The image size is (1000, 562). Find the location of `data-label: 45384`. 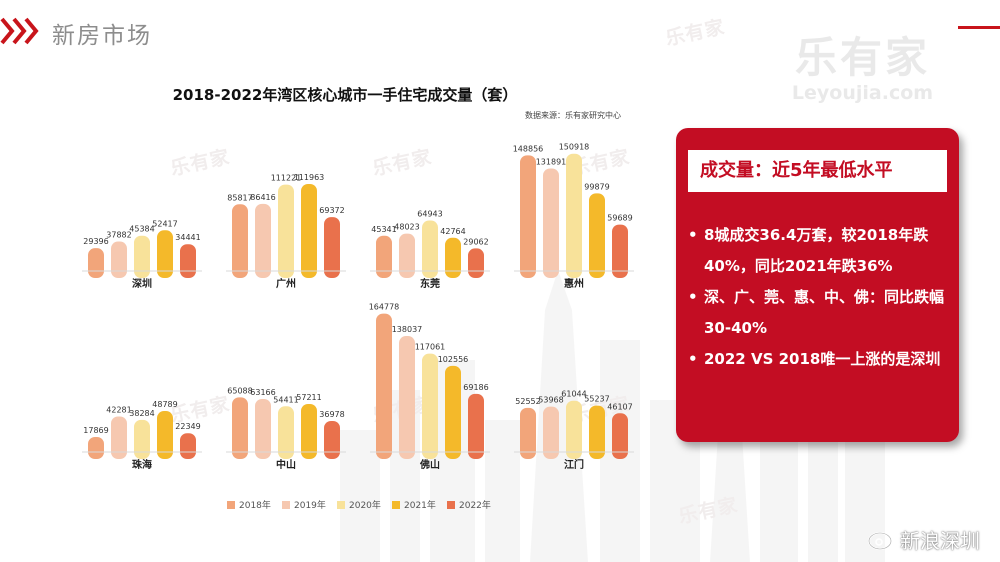

data-label: 45384 is located at coordinates (141, 229).